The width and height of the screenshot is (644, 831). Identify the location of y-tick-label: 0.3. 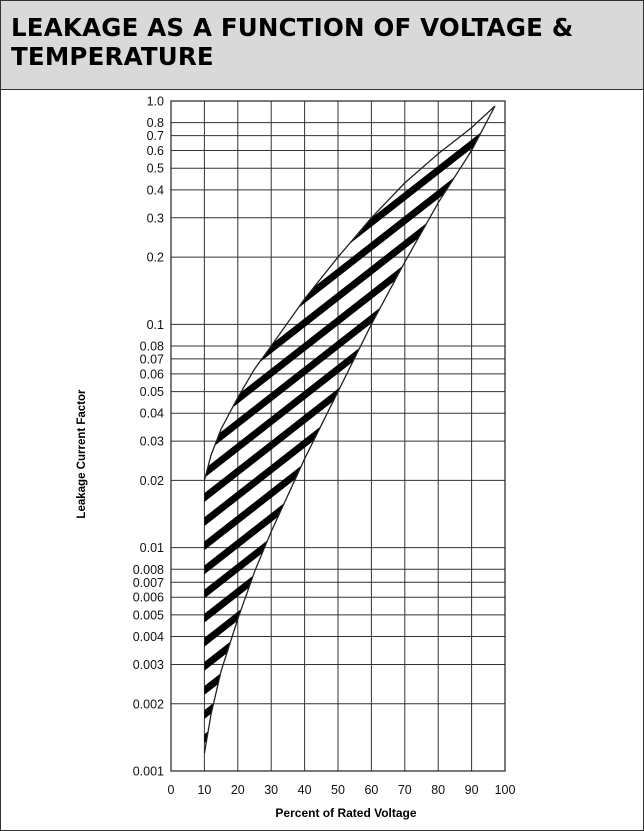
(155, 218).